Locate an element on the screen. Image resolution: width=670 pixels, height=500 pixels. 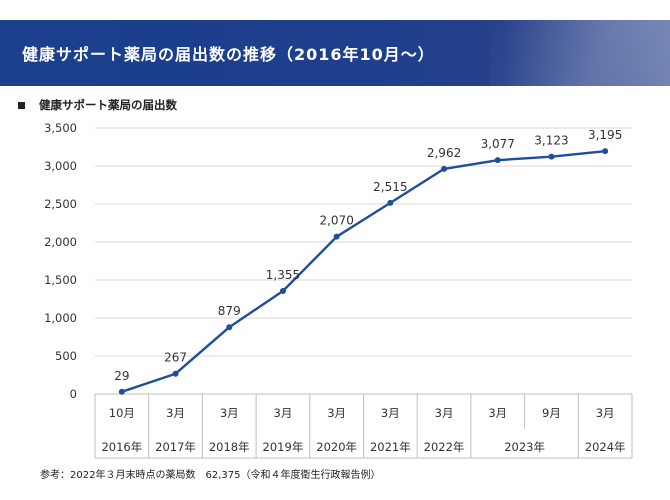
year-label: 2017年 is located at coordinates (175, 447).